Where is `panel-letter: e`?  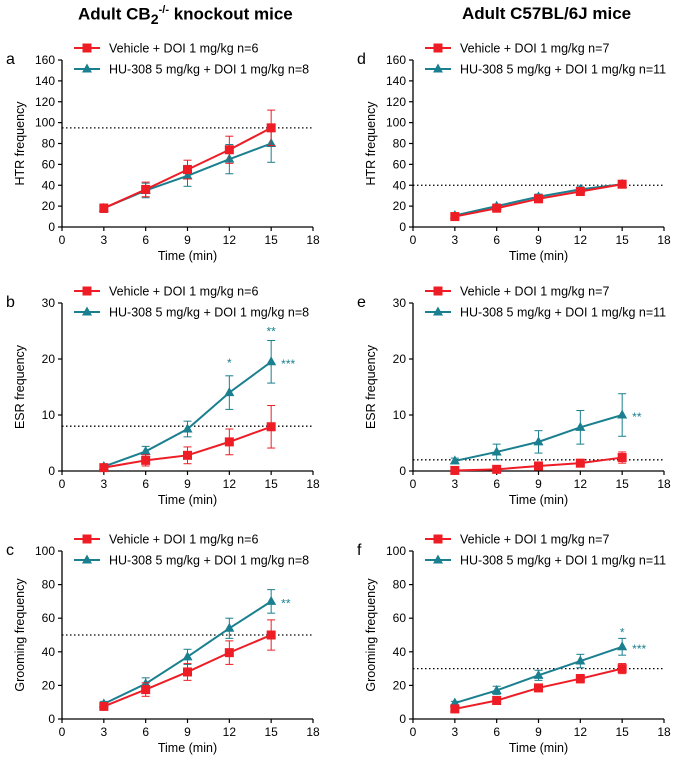 panel-letter: e is located at coordinates (361, 302).